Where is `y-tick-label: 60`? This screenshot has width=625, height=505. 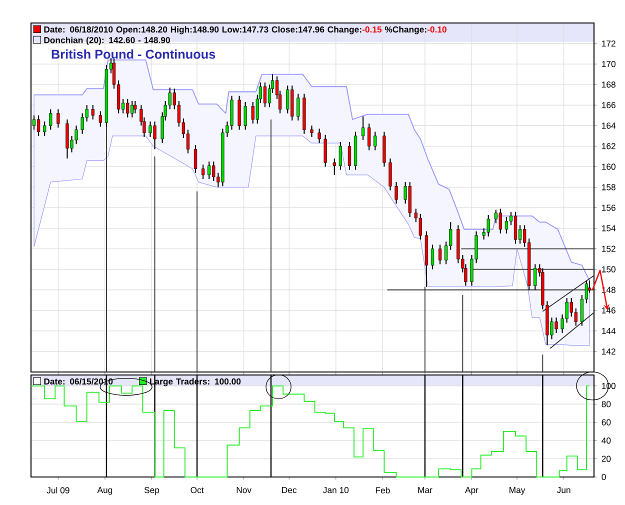 y-tick-label: 60 is located at coordinates (606, 422).